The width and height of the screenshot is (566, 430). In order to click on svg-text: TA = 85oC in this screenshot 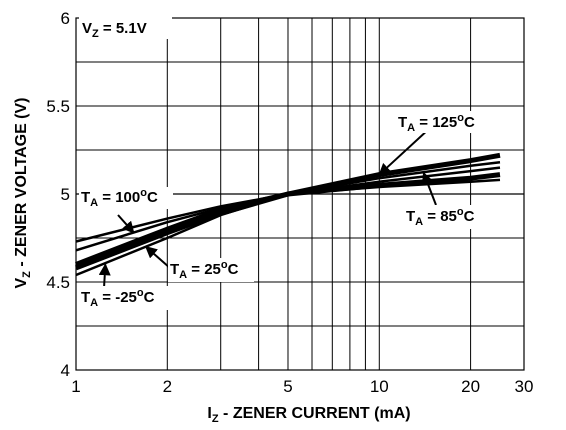, I will do `click(440, 217)`.